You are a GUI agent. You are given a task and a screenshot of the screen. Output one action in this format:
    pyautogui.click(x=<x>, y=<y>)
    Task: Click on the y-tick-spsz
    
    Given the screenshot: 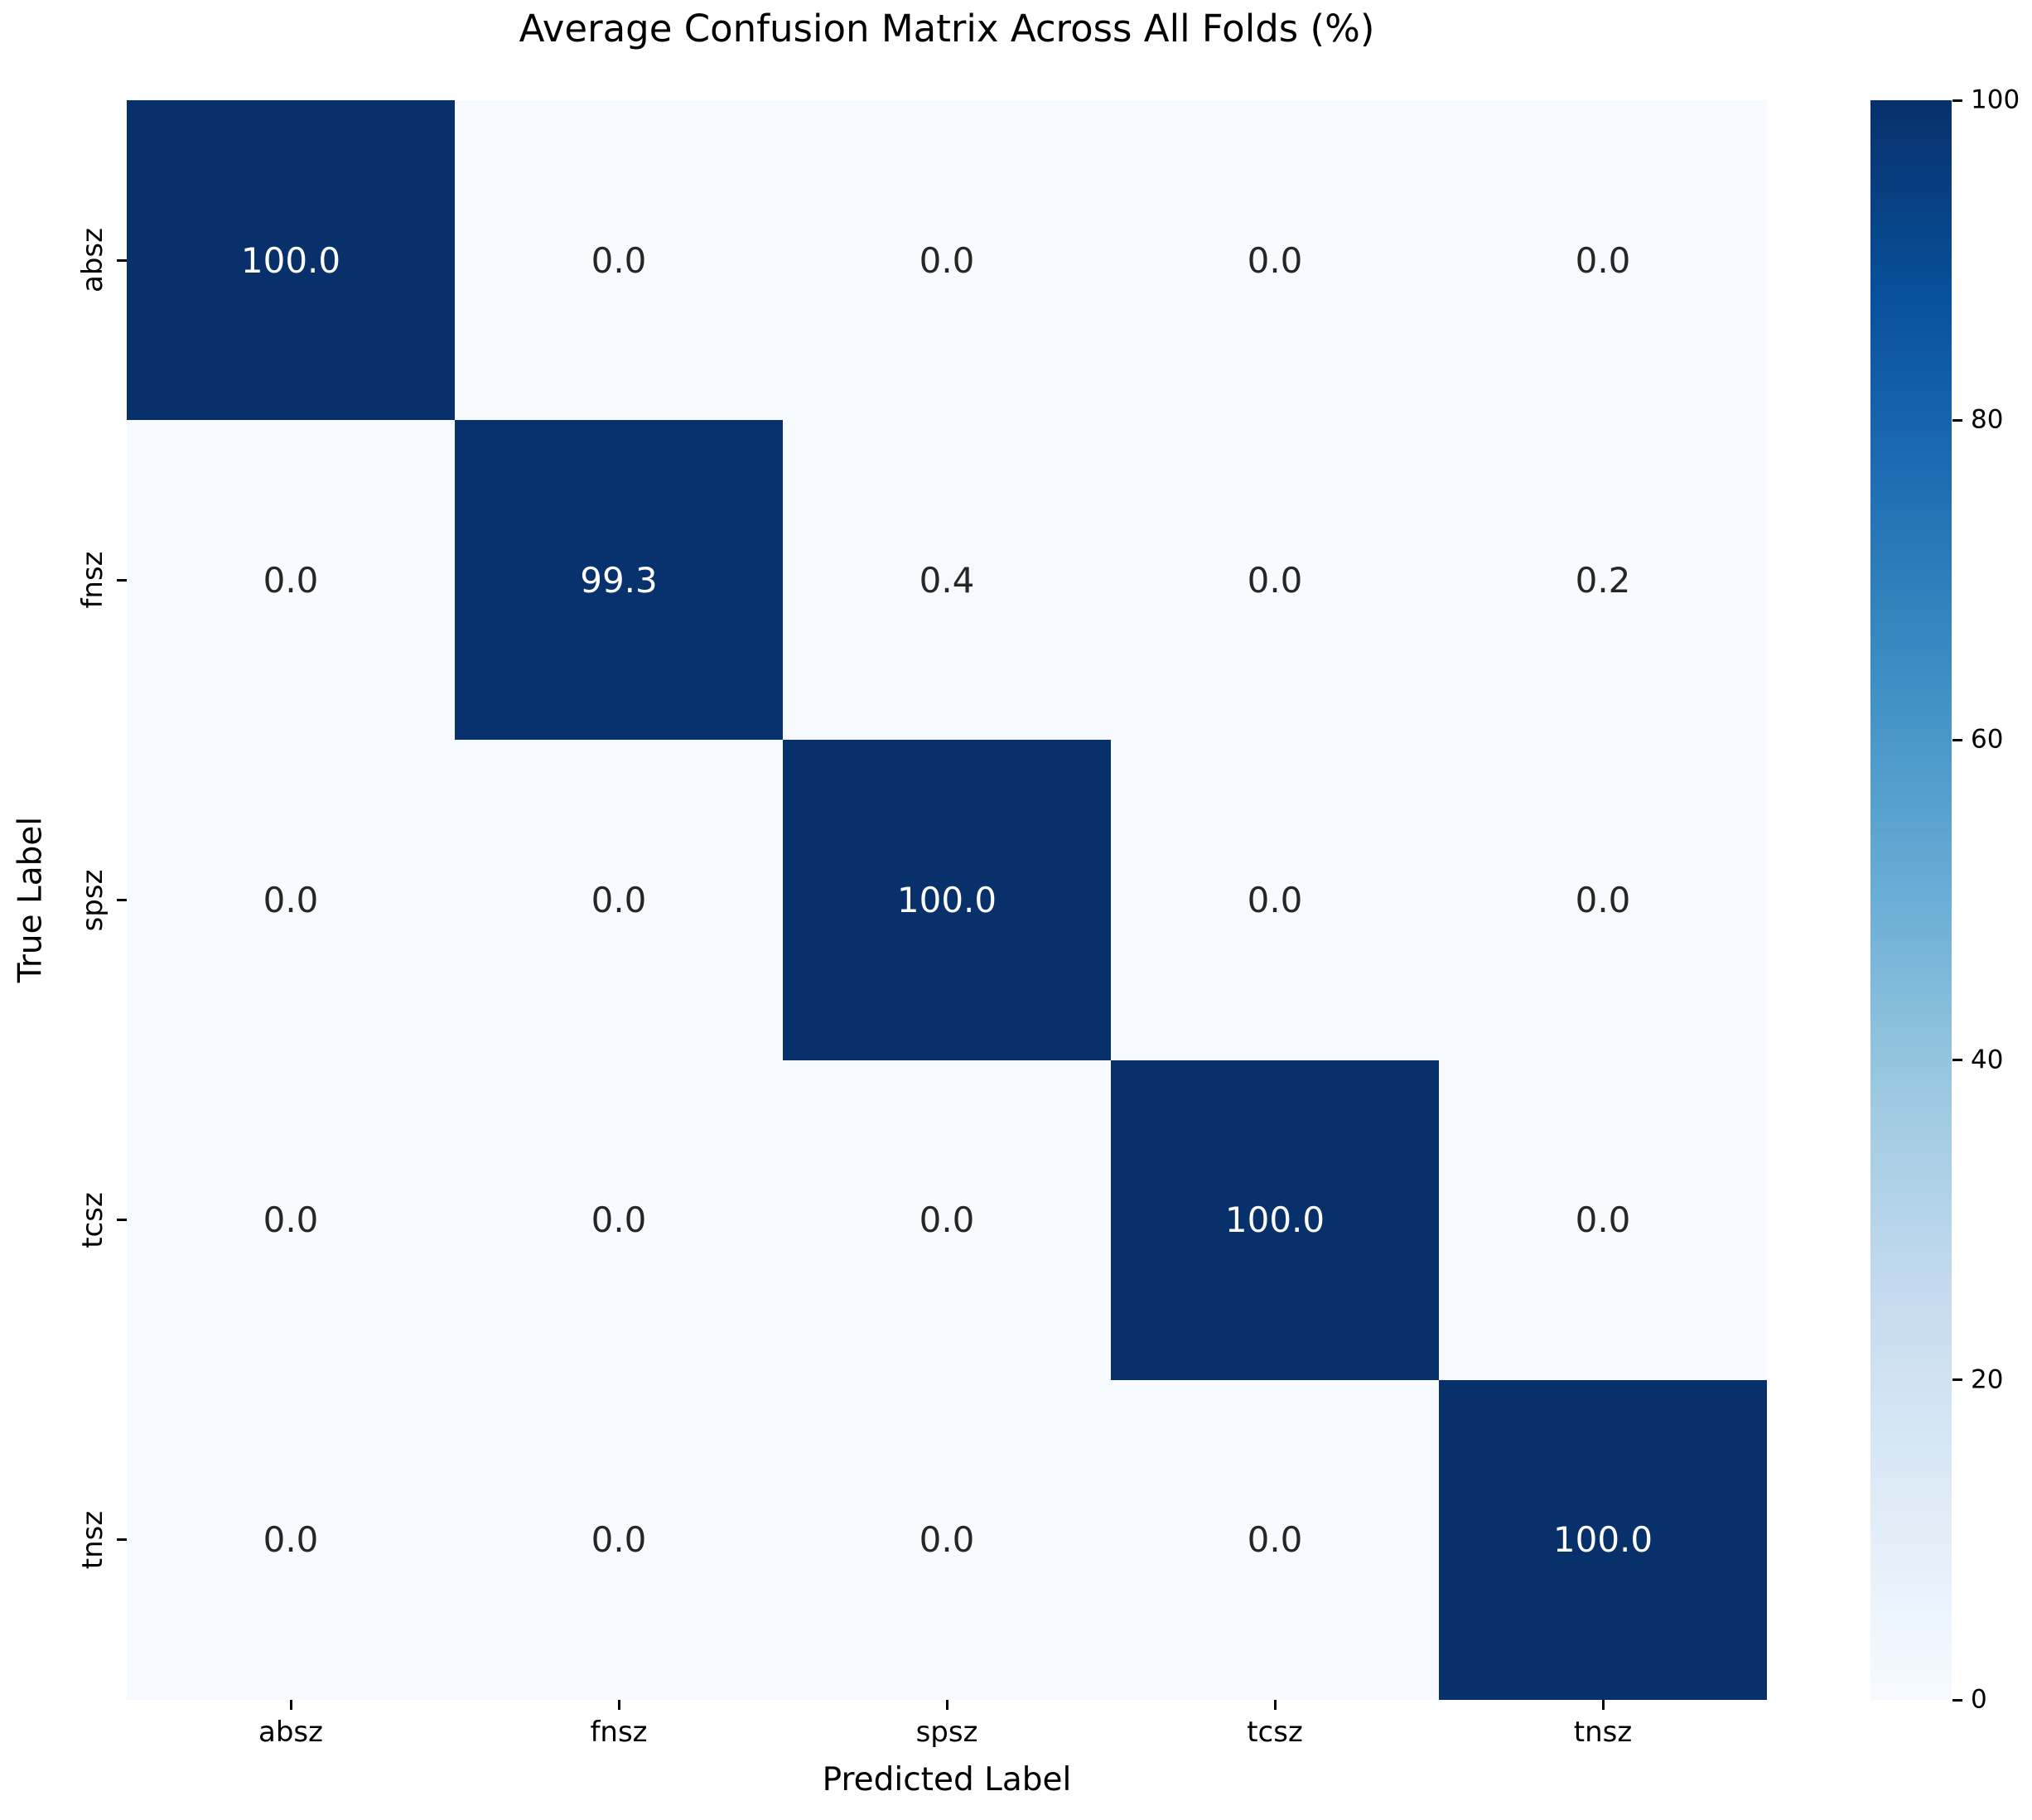 What is the action you would take?
    pyautogui.click(x=122, y=900)
    